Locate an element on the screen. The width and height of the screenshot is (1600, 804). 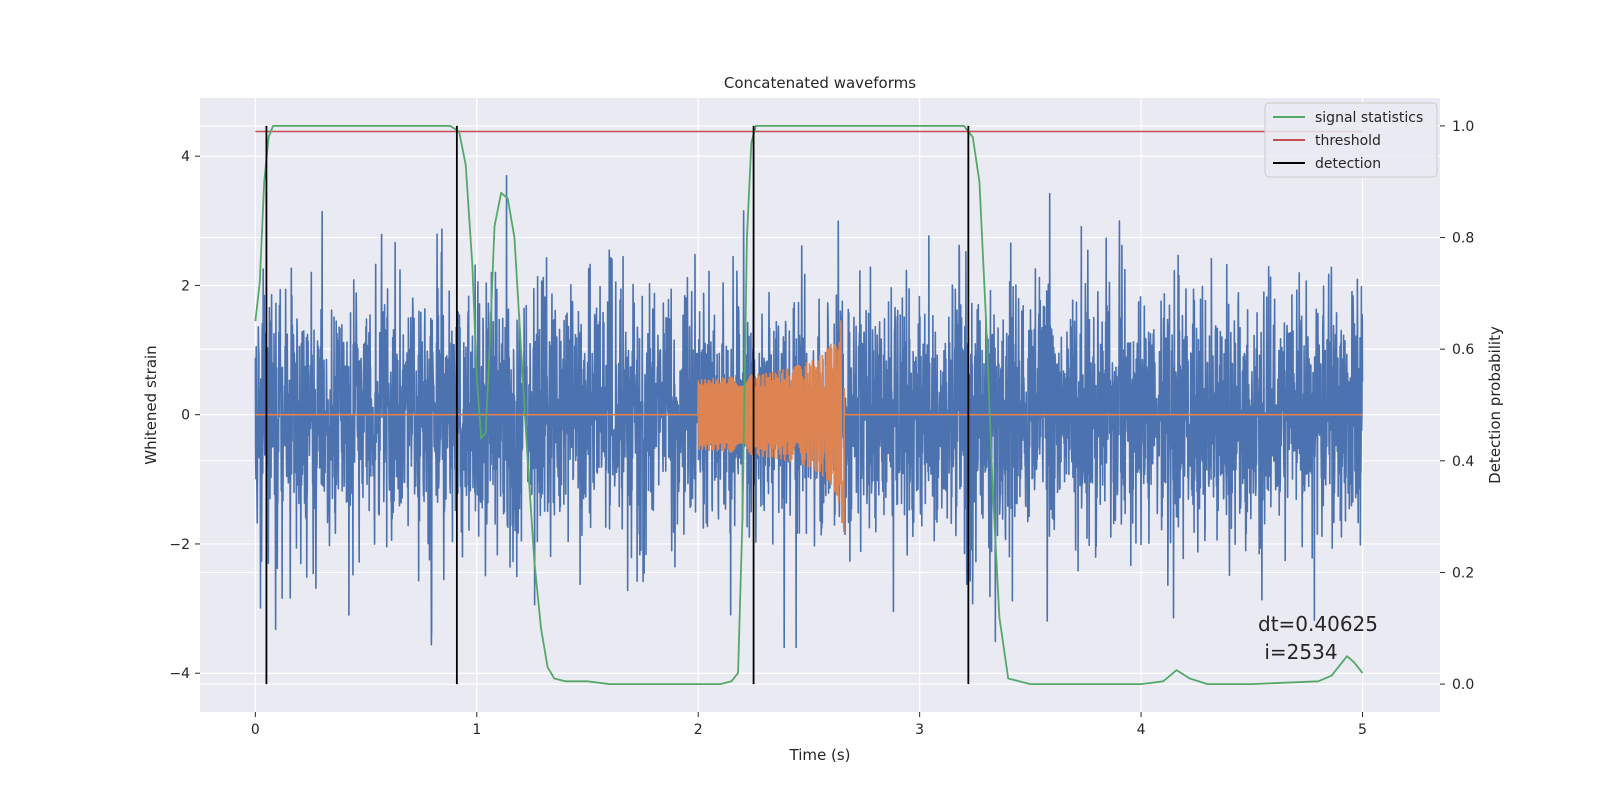
right-y-tick-label: 0.8 is located at coordinates (1463, 239).